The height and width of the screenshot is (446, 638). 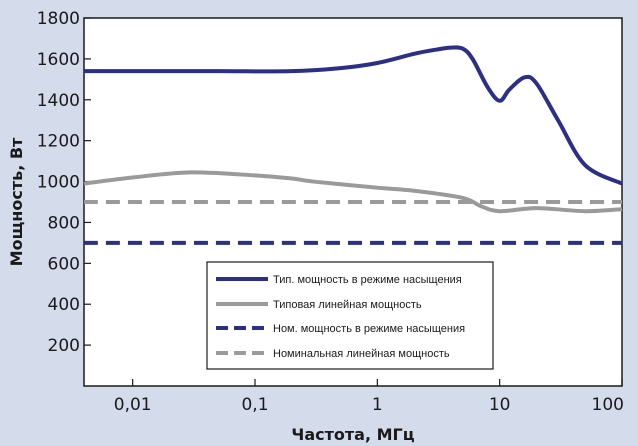 I want to click on x-tick-label: 1, so click(x=377, y=405).